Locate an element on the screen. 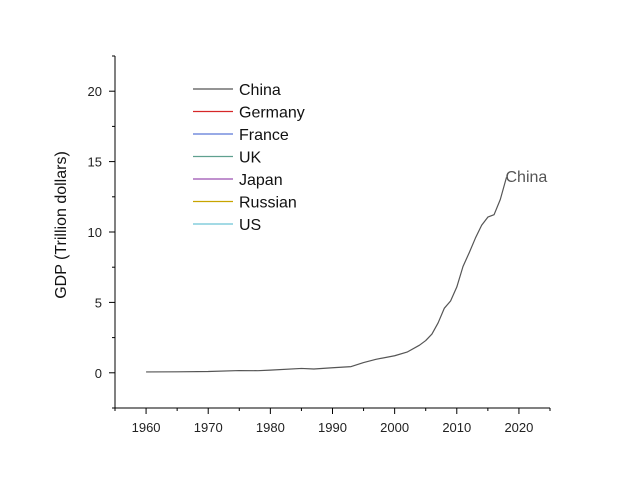  legend-label-germany: Germany is located at coordinates (272, 113).